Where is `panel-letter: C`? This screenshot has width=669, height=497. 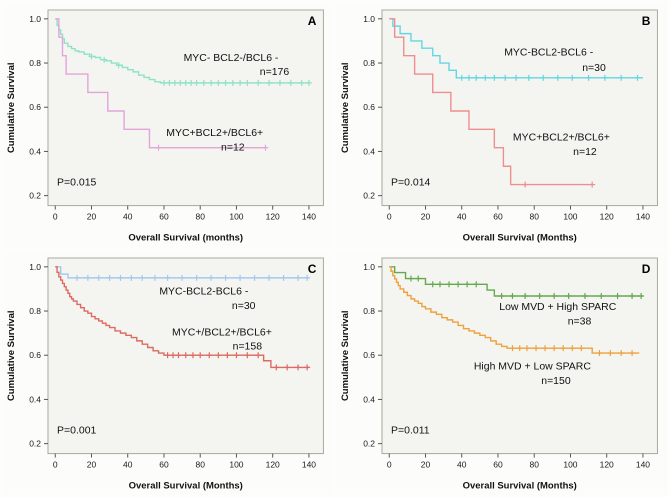 panel-letter: C is located at coordinates (312, 268).